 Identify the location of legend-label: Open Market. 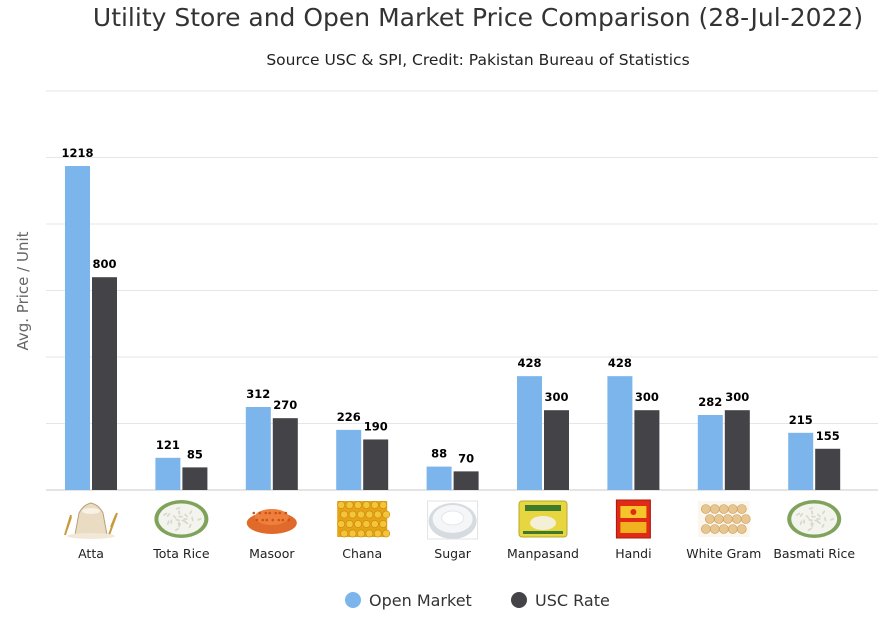
(420, 600).